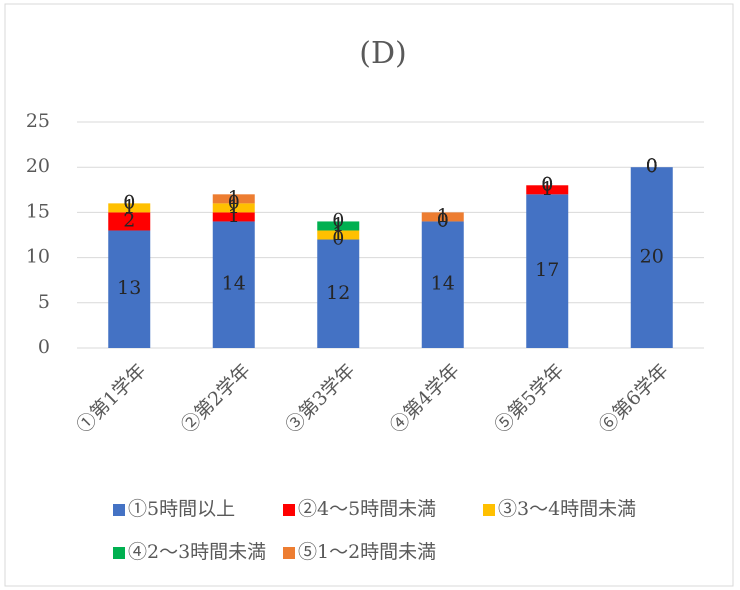 Image resolution: width=740 pixels, height=590 pixels. I want to click on data-label: 12, so click(338, 293).